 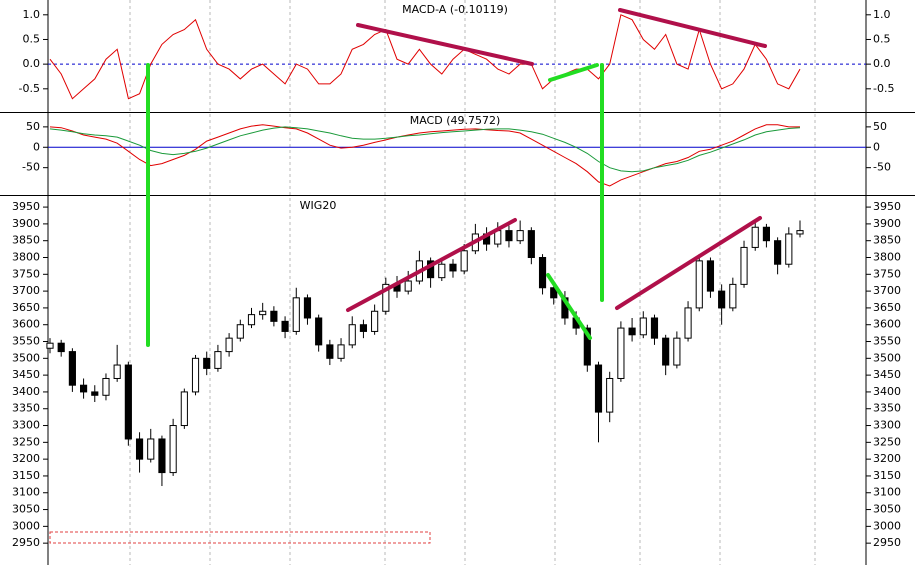 What do you see at coordinates (318, 205) in the screenshot?
I see `panel-title: WIG20` at bounding box center [318, 205].